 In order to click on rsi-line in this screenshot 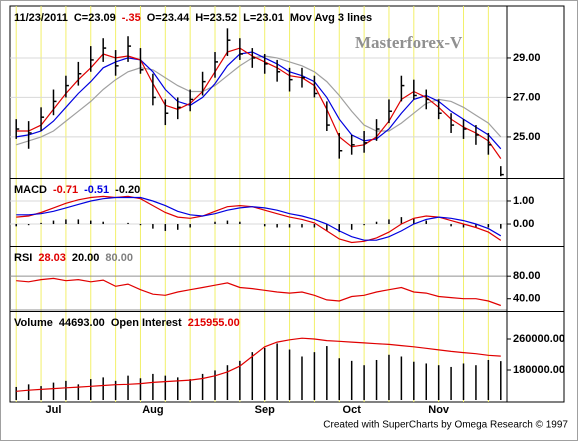, I will do `click(259, 292)`.